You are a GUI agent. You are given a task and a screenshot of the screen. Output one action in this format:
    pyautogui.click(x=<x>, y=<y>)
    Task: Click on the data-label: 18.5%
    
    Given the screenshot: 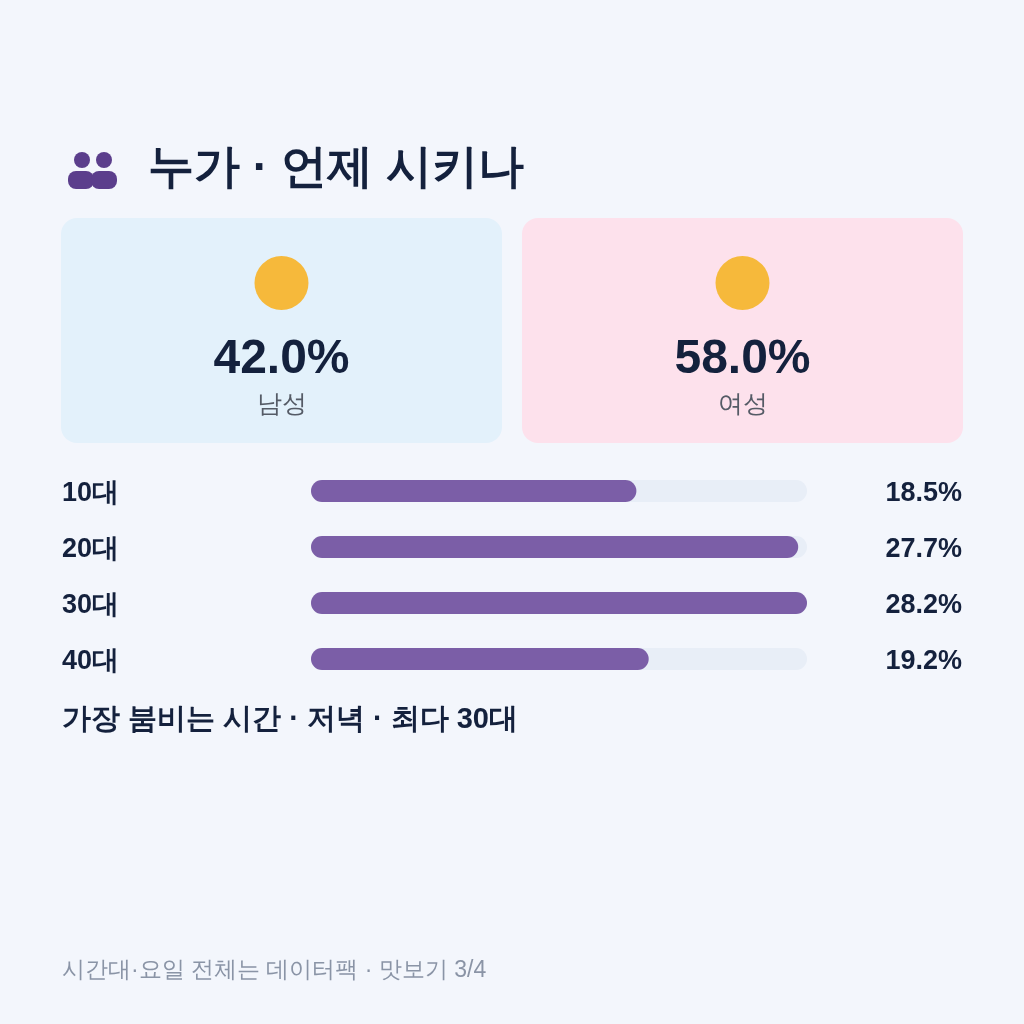 What is the action you would take?
    pyautogui.click(x=923, y=492)
    